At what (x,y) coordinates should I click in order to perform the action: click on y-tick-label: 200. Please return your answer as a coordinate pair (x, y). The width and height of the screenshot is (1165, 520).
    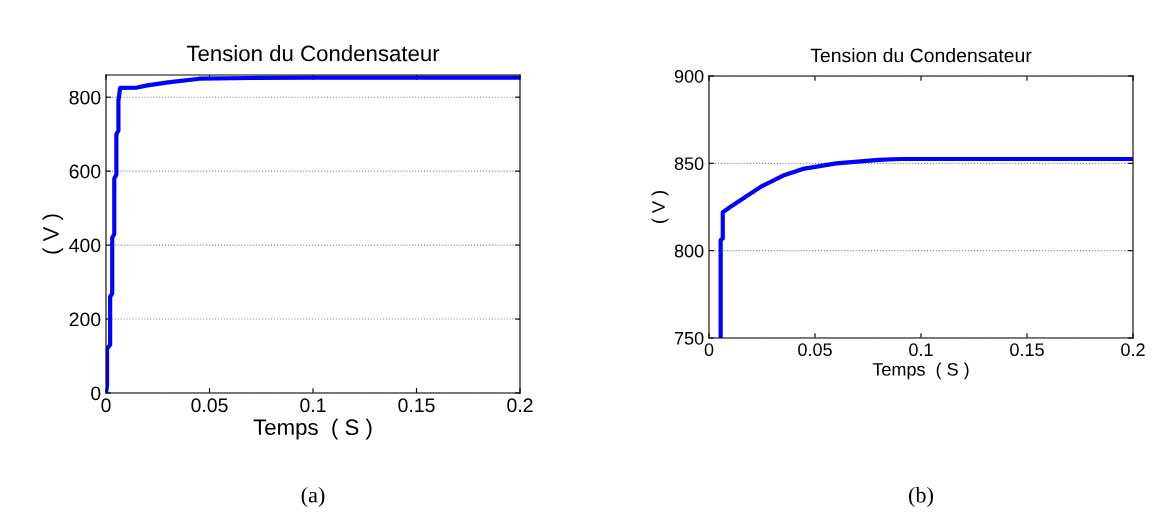
    Looking at the image, I should click on (85, 319).